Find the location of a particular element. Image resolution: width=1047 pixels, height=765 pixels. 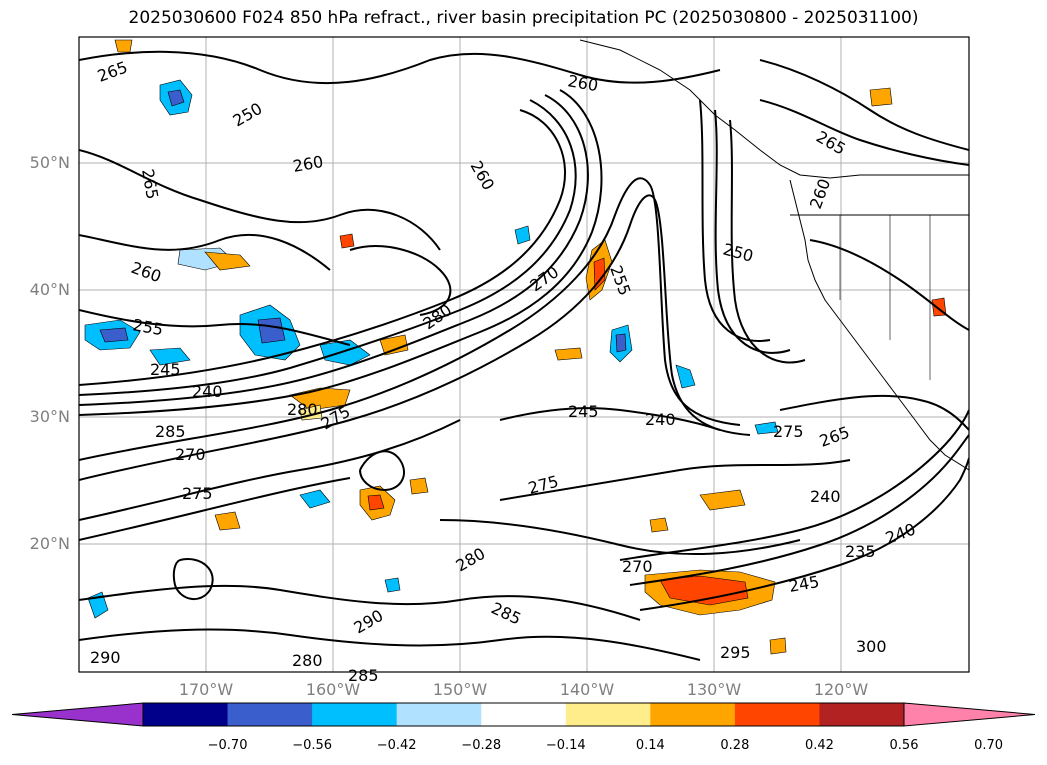

pos-anomaly-9-core is located at coordinates (704, 590).